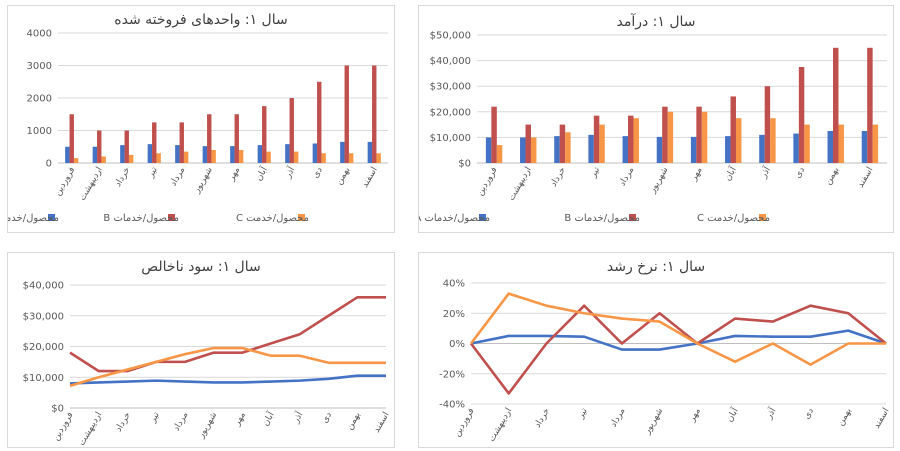  I want to click on y-tick-label: 1000, so click(39, 131).